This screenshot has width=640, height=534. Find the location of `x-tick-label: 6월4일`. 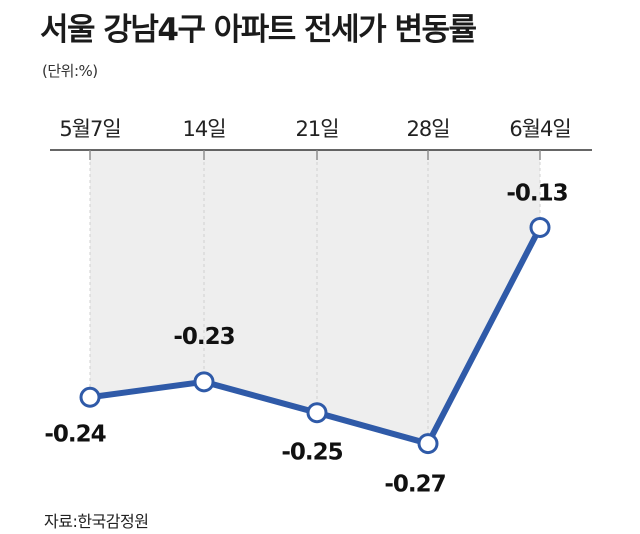

x-tick-label: 6월4일 is located at coordinates (539, 129).